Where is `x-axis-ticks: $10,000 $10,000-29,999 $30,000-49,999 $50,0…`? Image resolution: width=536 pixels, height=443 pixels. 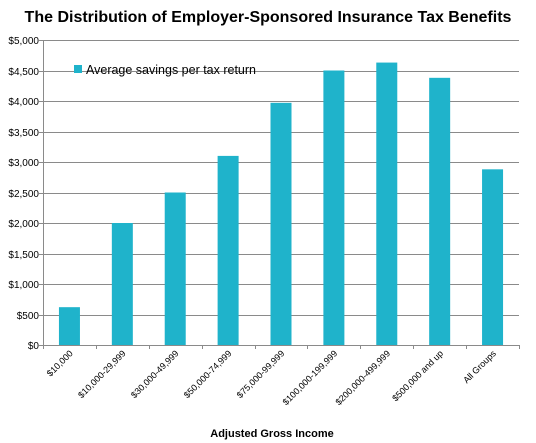
x-axis-ticks: $10,000 $10,000-29,999 $30,000-49,999 $50,0… is located at coordinates (281, 376).